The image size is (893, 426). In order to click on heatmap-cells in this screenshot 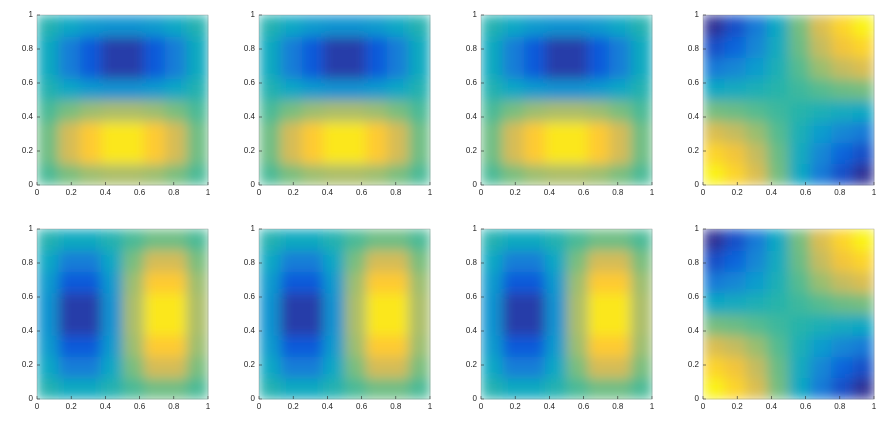, I will do `click(123, 314)`.